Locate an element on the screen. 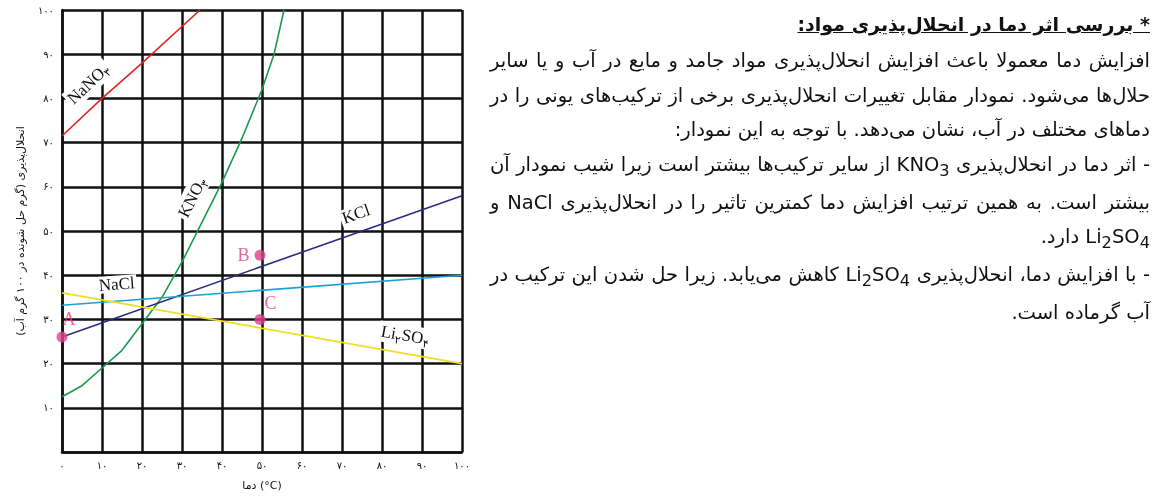 The image size is (1165, 500). x-tick-label: ۰ is located at coordinates (62, 465).